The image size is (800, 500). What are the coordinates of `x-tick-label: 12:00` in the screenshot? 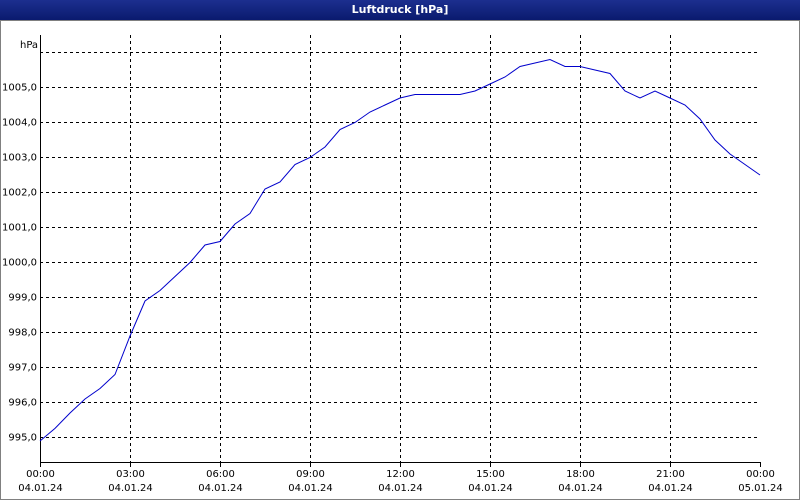 It's located at (400, 474).